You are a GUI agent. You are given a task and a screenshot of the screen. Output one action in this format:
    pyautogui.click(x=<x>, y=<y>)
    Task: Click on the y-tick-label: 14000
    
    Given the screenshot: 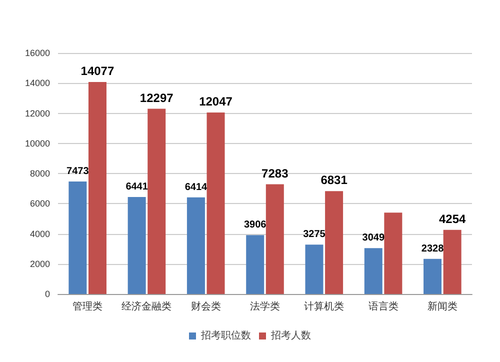 What is the action you would take?
    pyautogui.click(x=37, y=83)
    